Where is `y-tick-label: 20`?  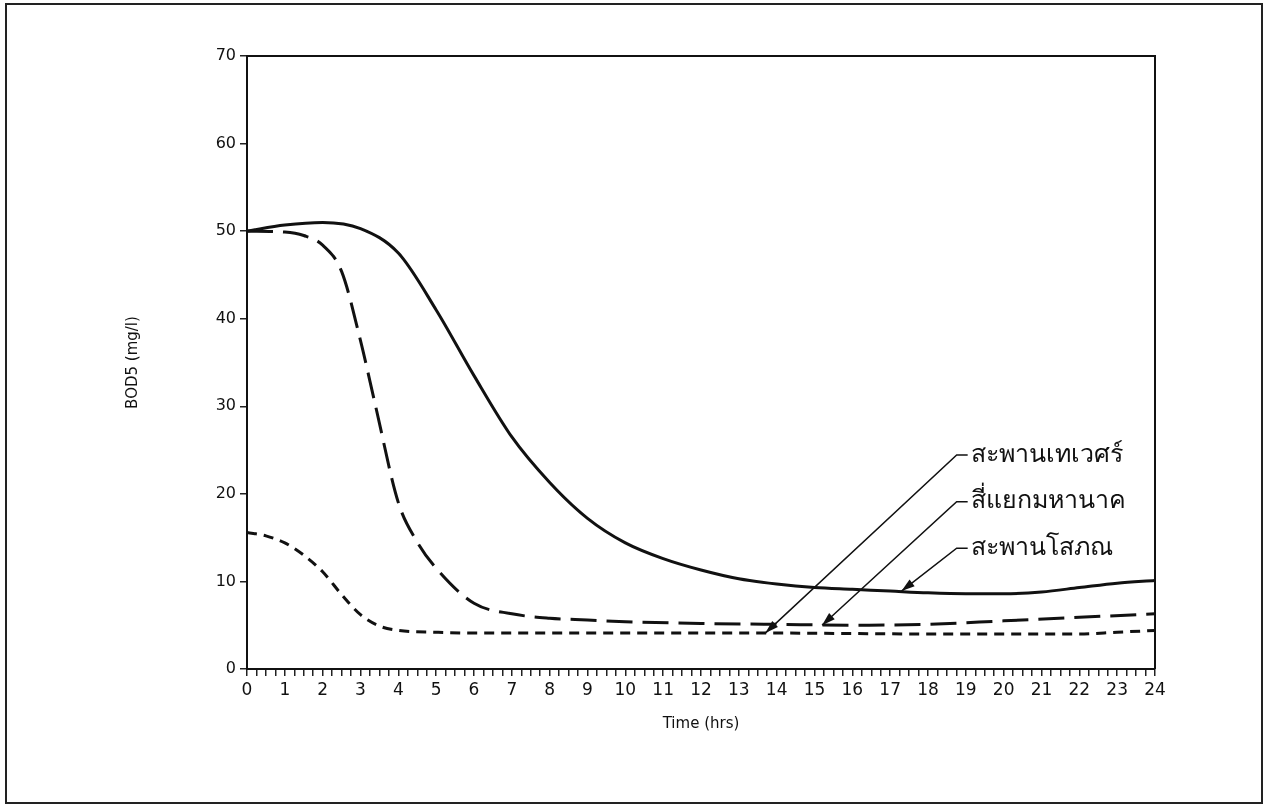
y-tick-label: 20 is located at coordinates (225, 493).